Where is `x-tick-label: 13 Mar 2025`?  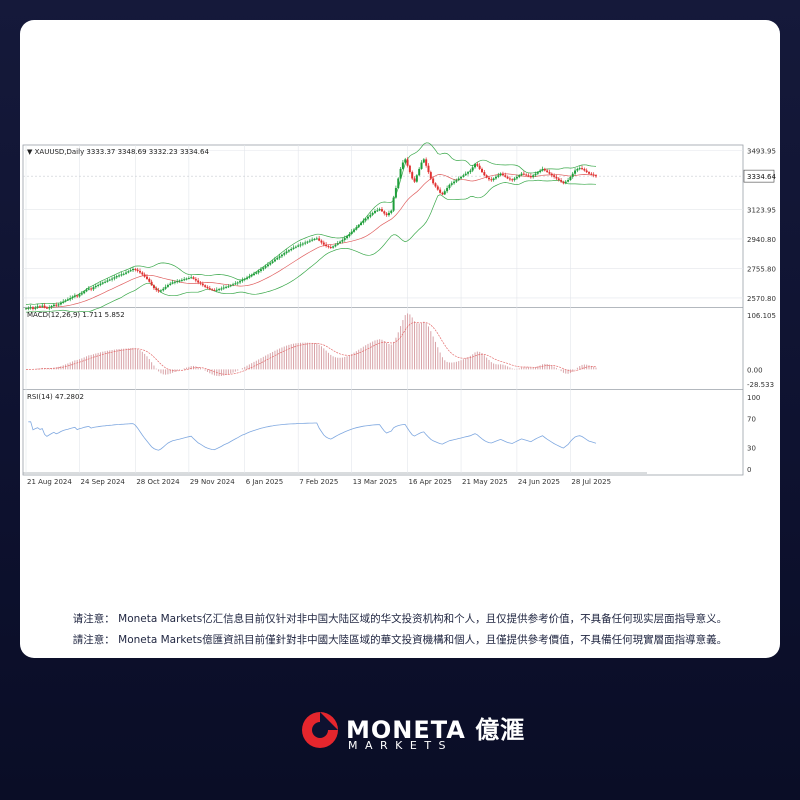
x-tick-label: 13 Mar 2025 is located at coordinates (375, 482).